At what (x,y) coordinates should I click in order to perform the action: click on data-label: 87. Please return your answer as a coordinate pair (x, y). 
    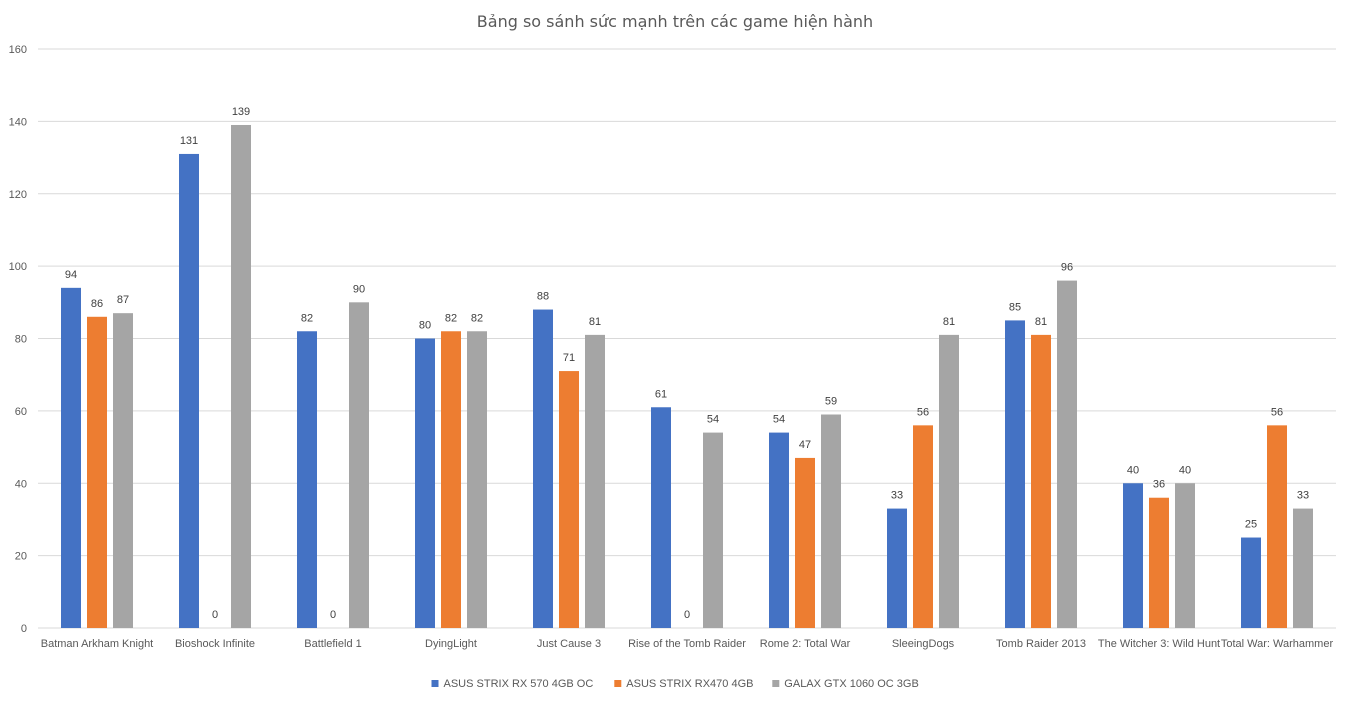
    Looking at the image, I should click on (123, 300).